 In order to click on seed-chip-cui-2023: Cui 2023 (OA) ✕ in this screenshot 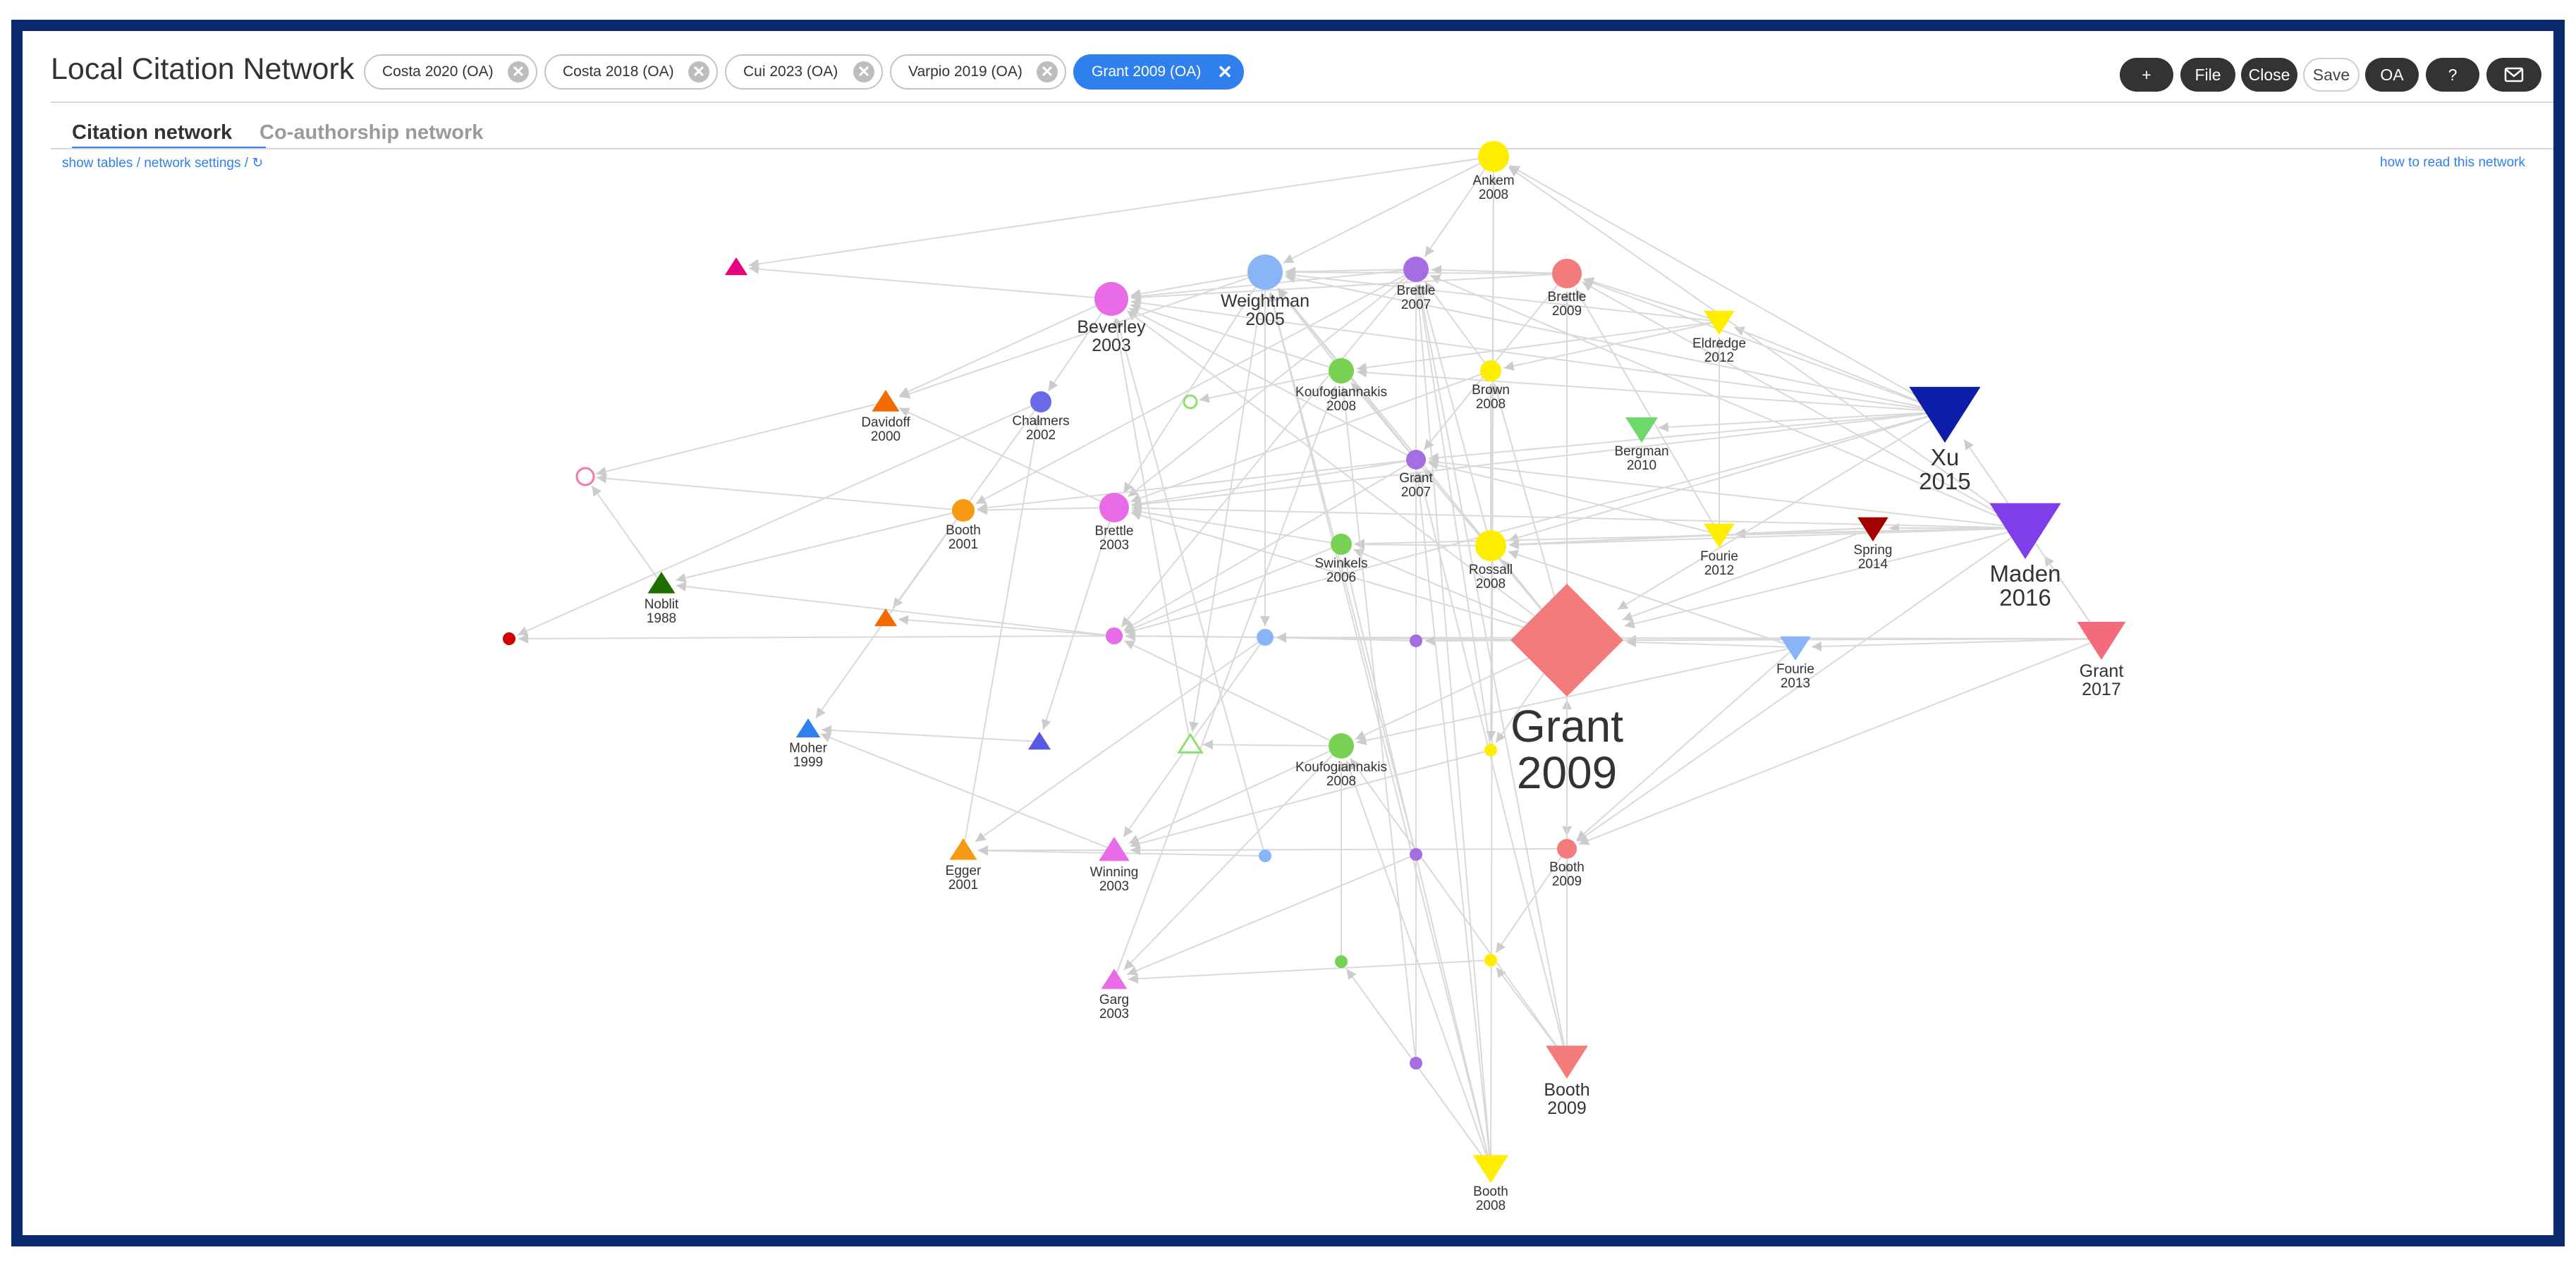, I will do `click(804, 72)`.